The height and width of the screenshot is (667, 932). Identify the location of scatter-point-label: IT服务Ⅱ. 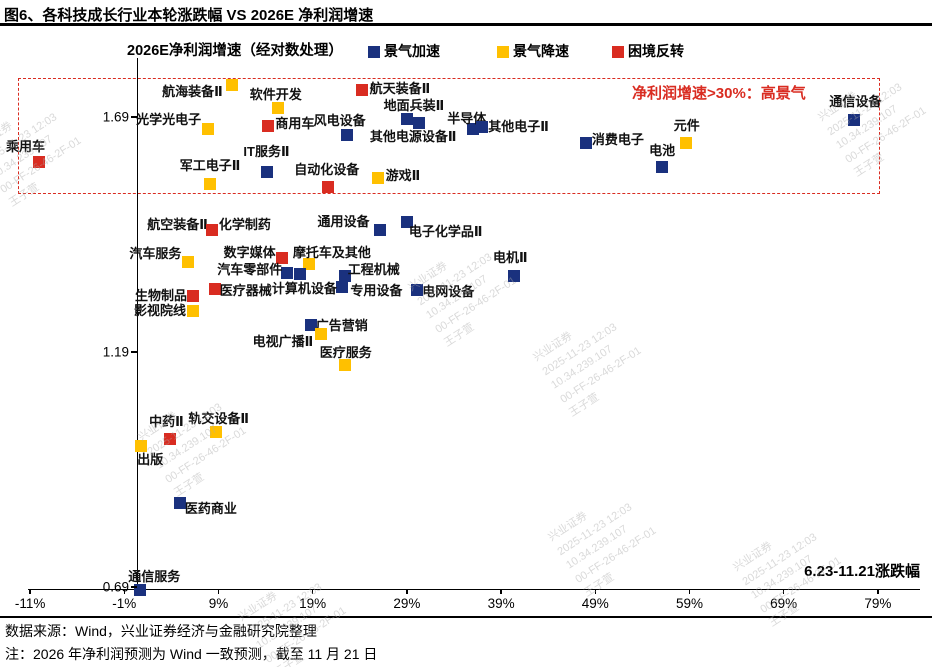
(266, 151).